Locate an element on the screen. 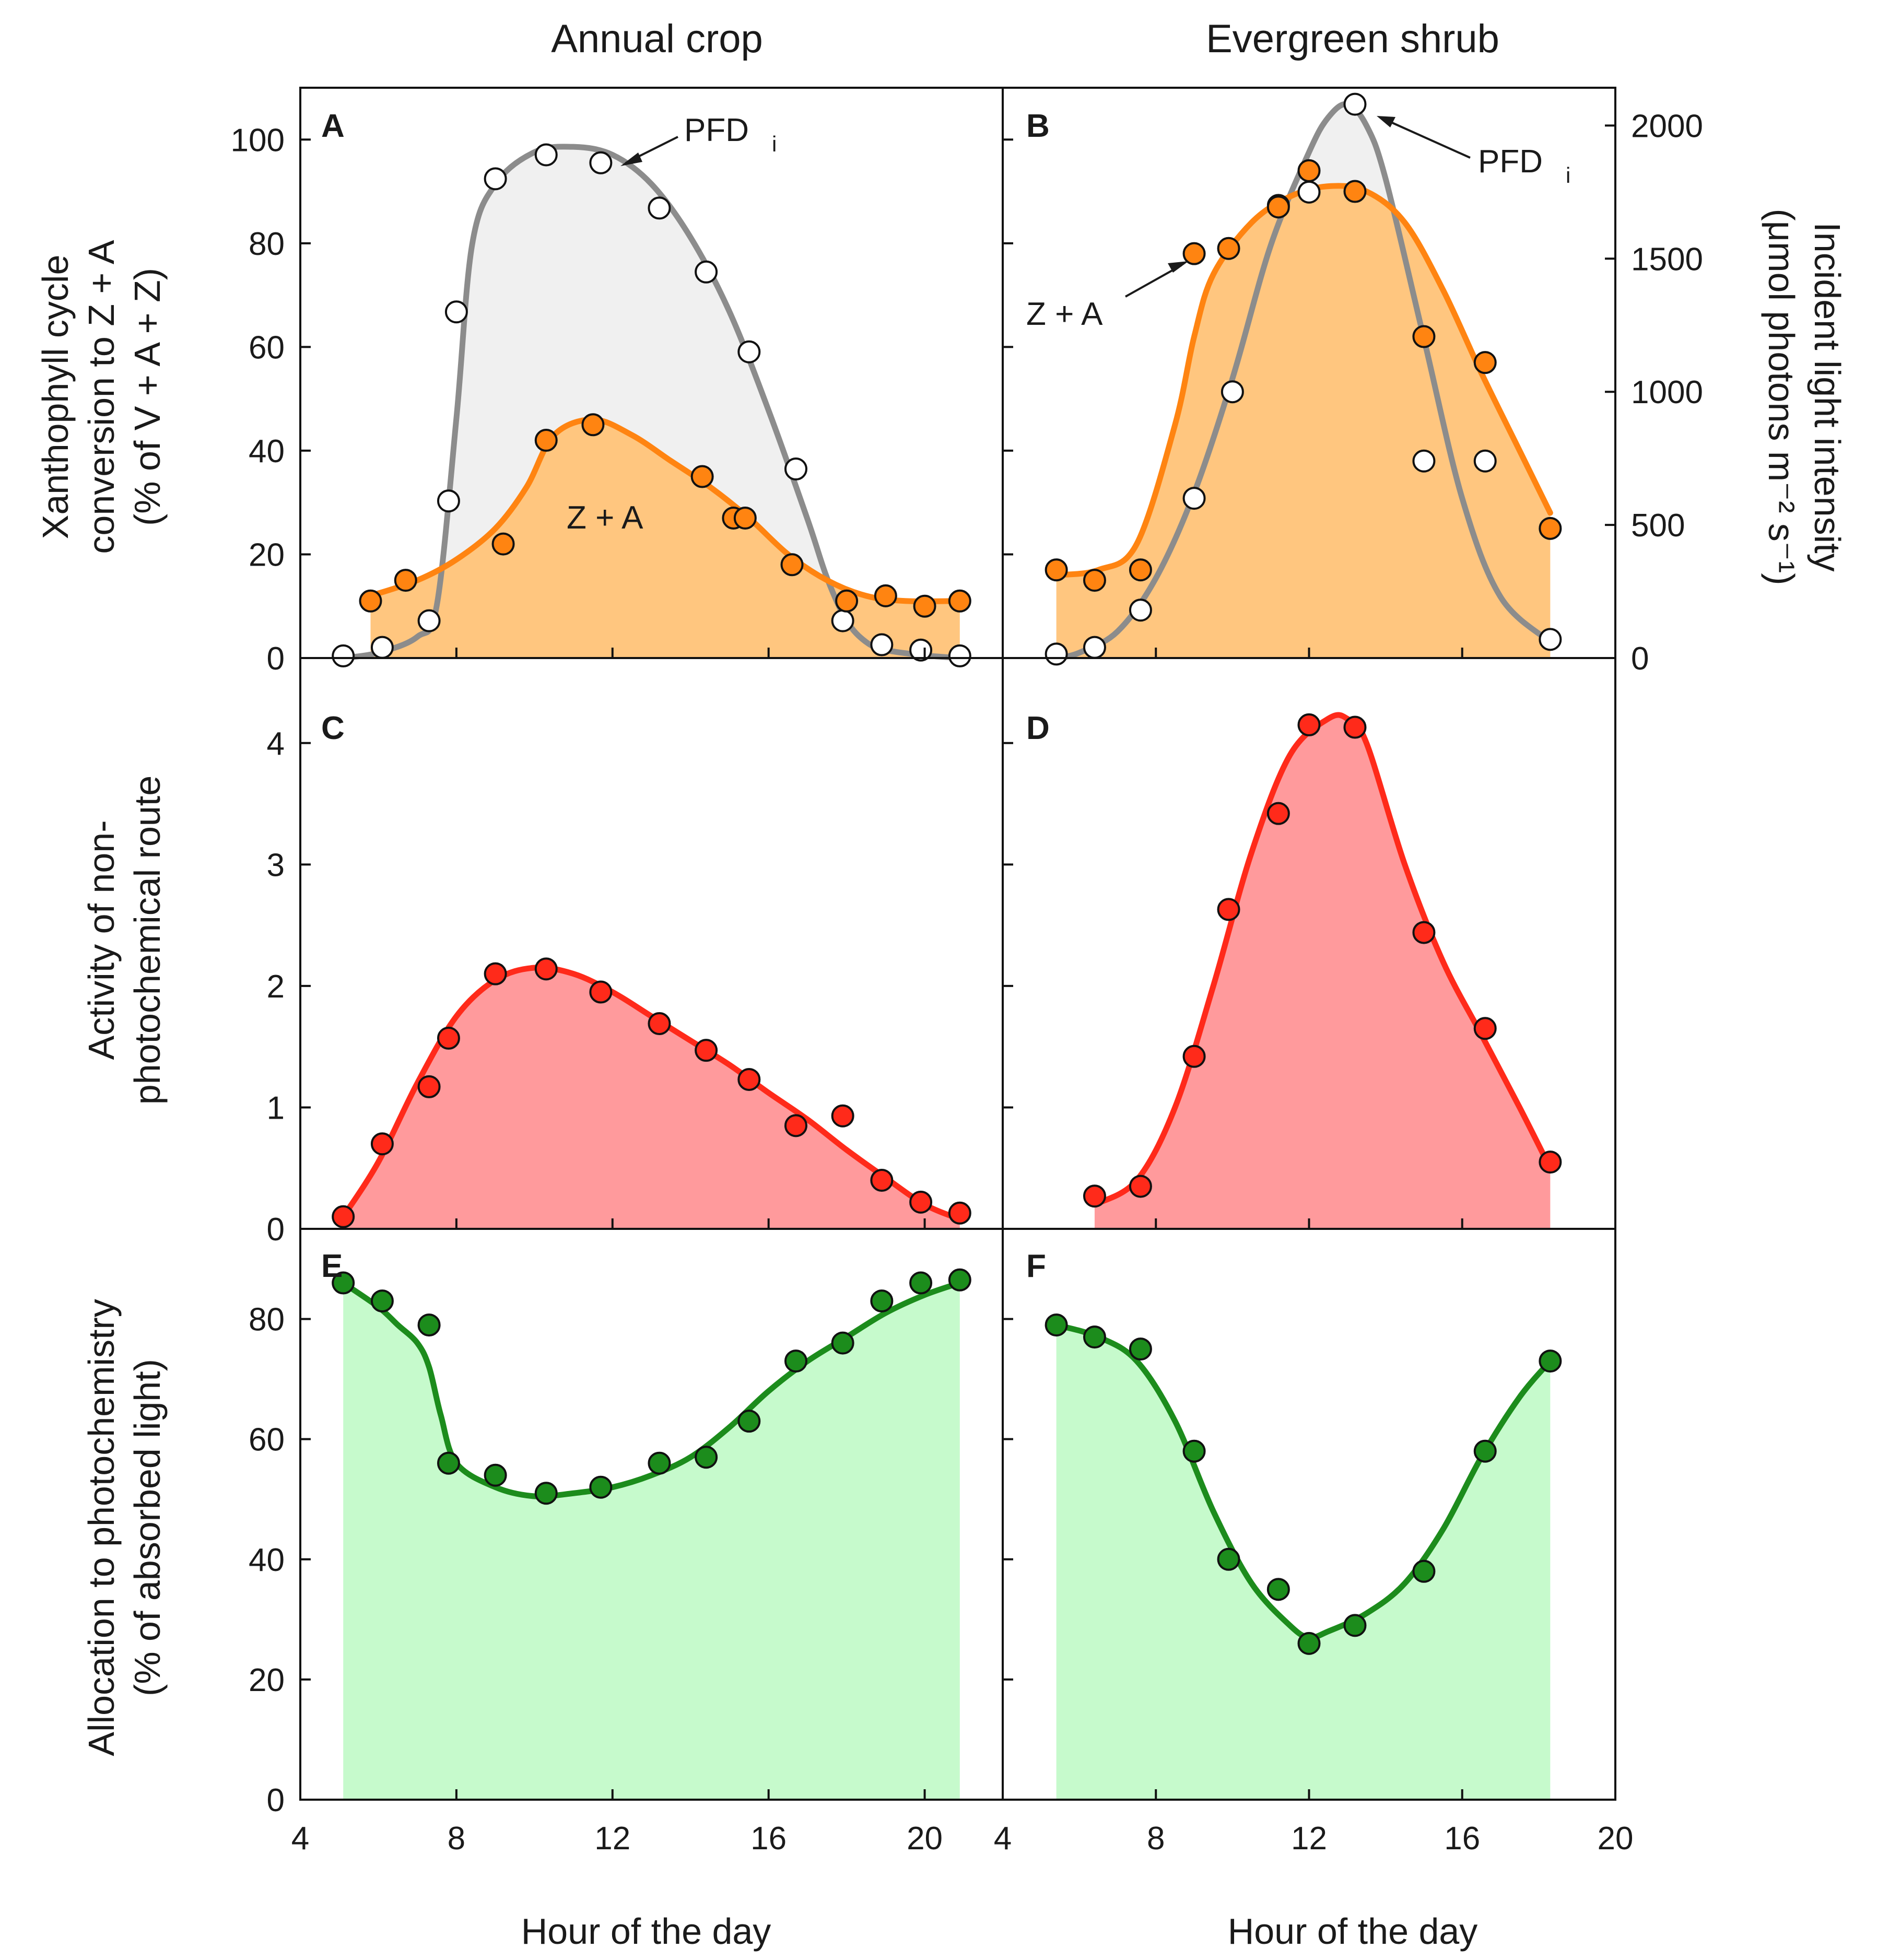 The width and height of the screenshot is (1889, 1960). ylabel-c-line-1: Activity of non- is located at coordinates (101, 940).